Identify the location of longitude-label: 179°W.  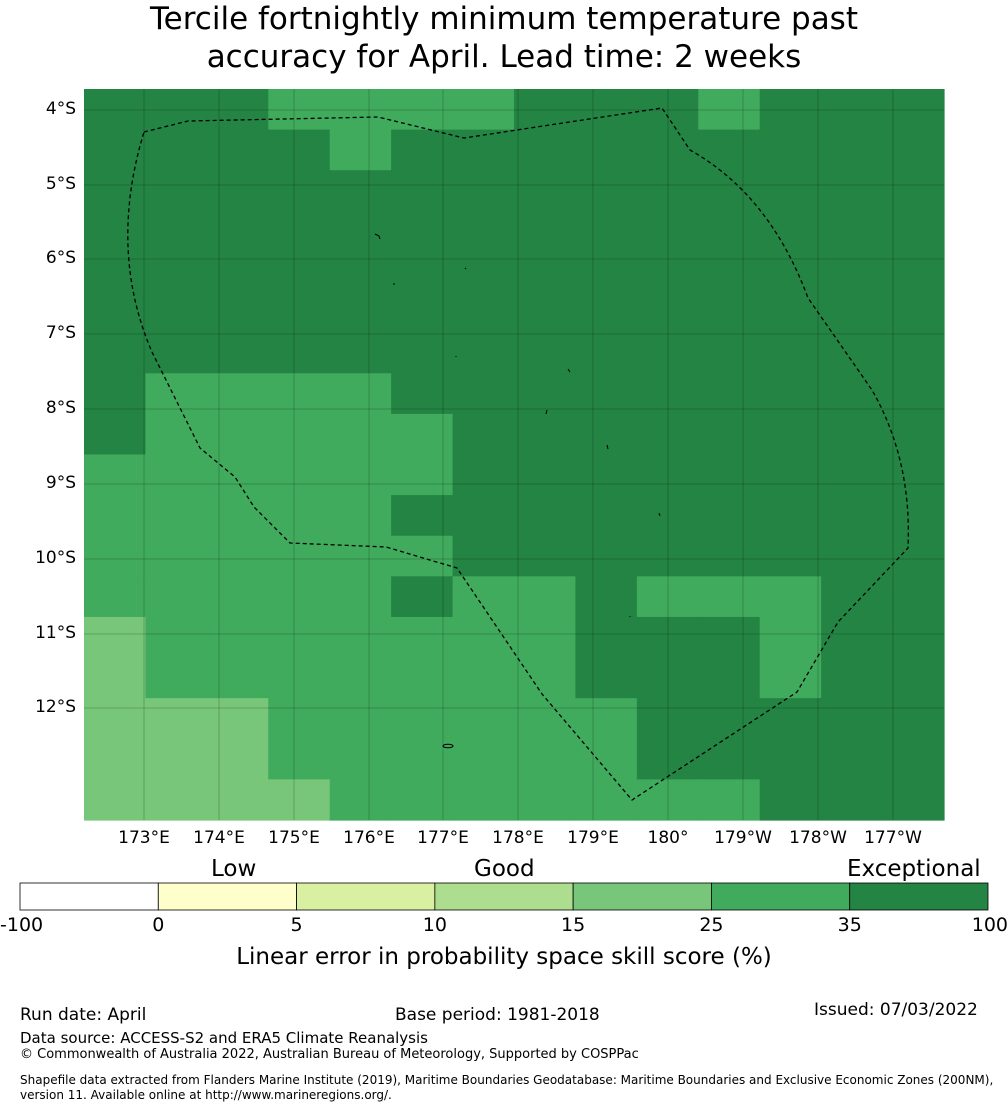
(743, 838).